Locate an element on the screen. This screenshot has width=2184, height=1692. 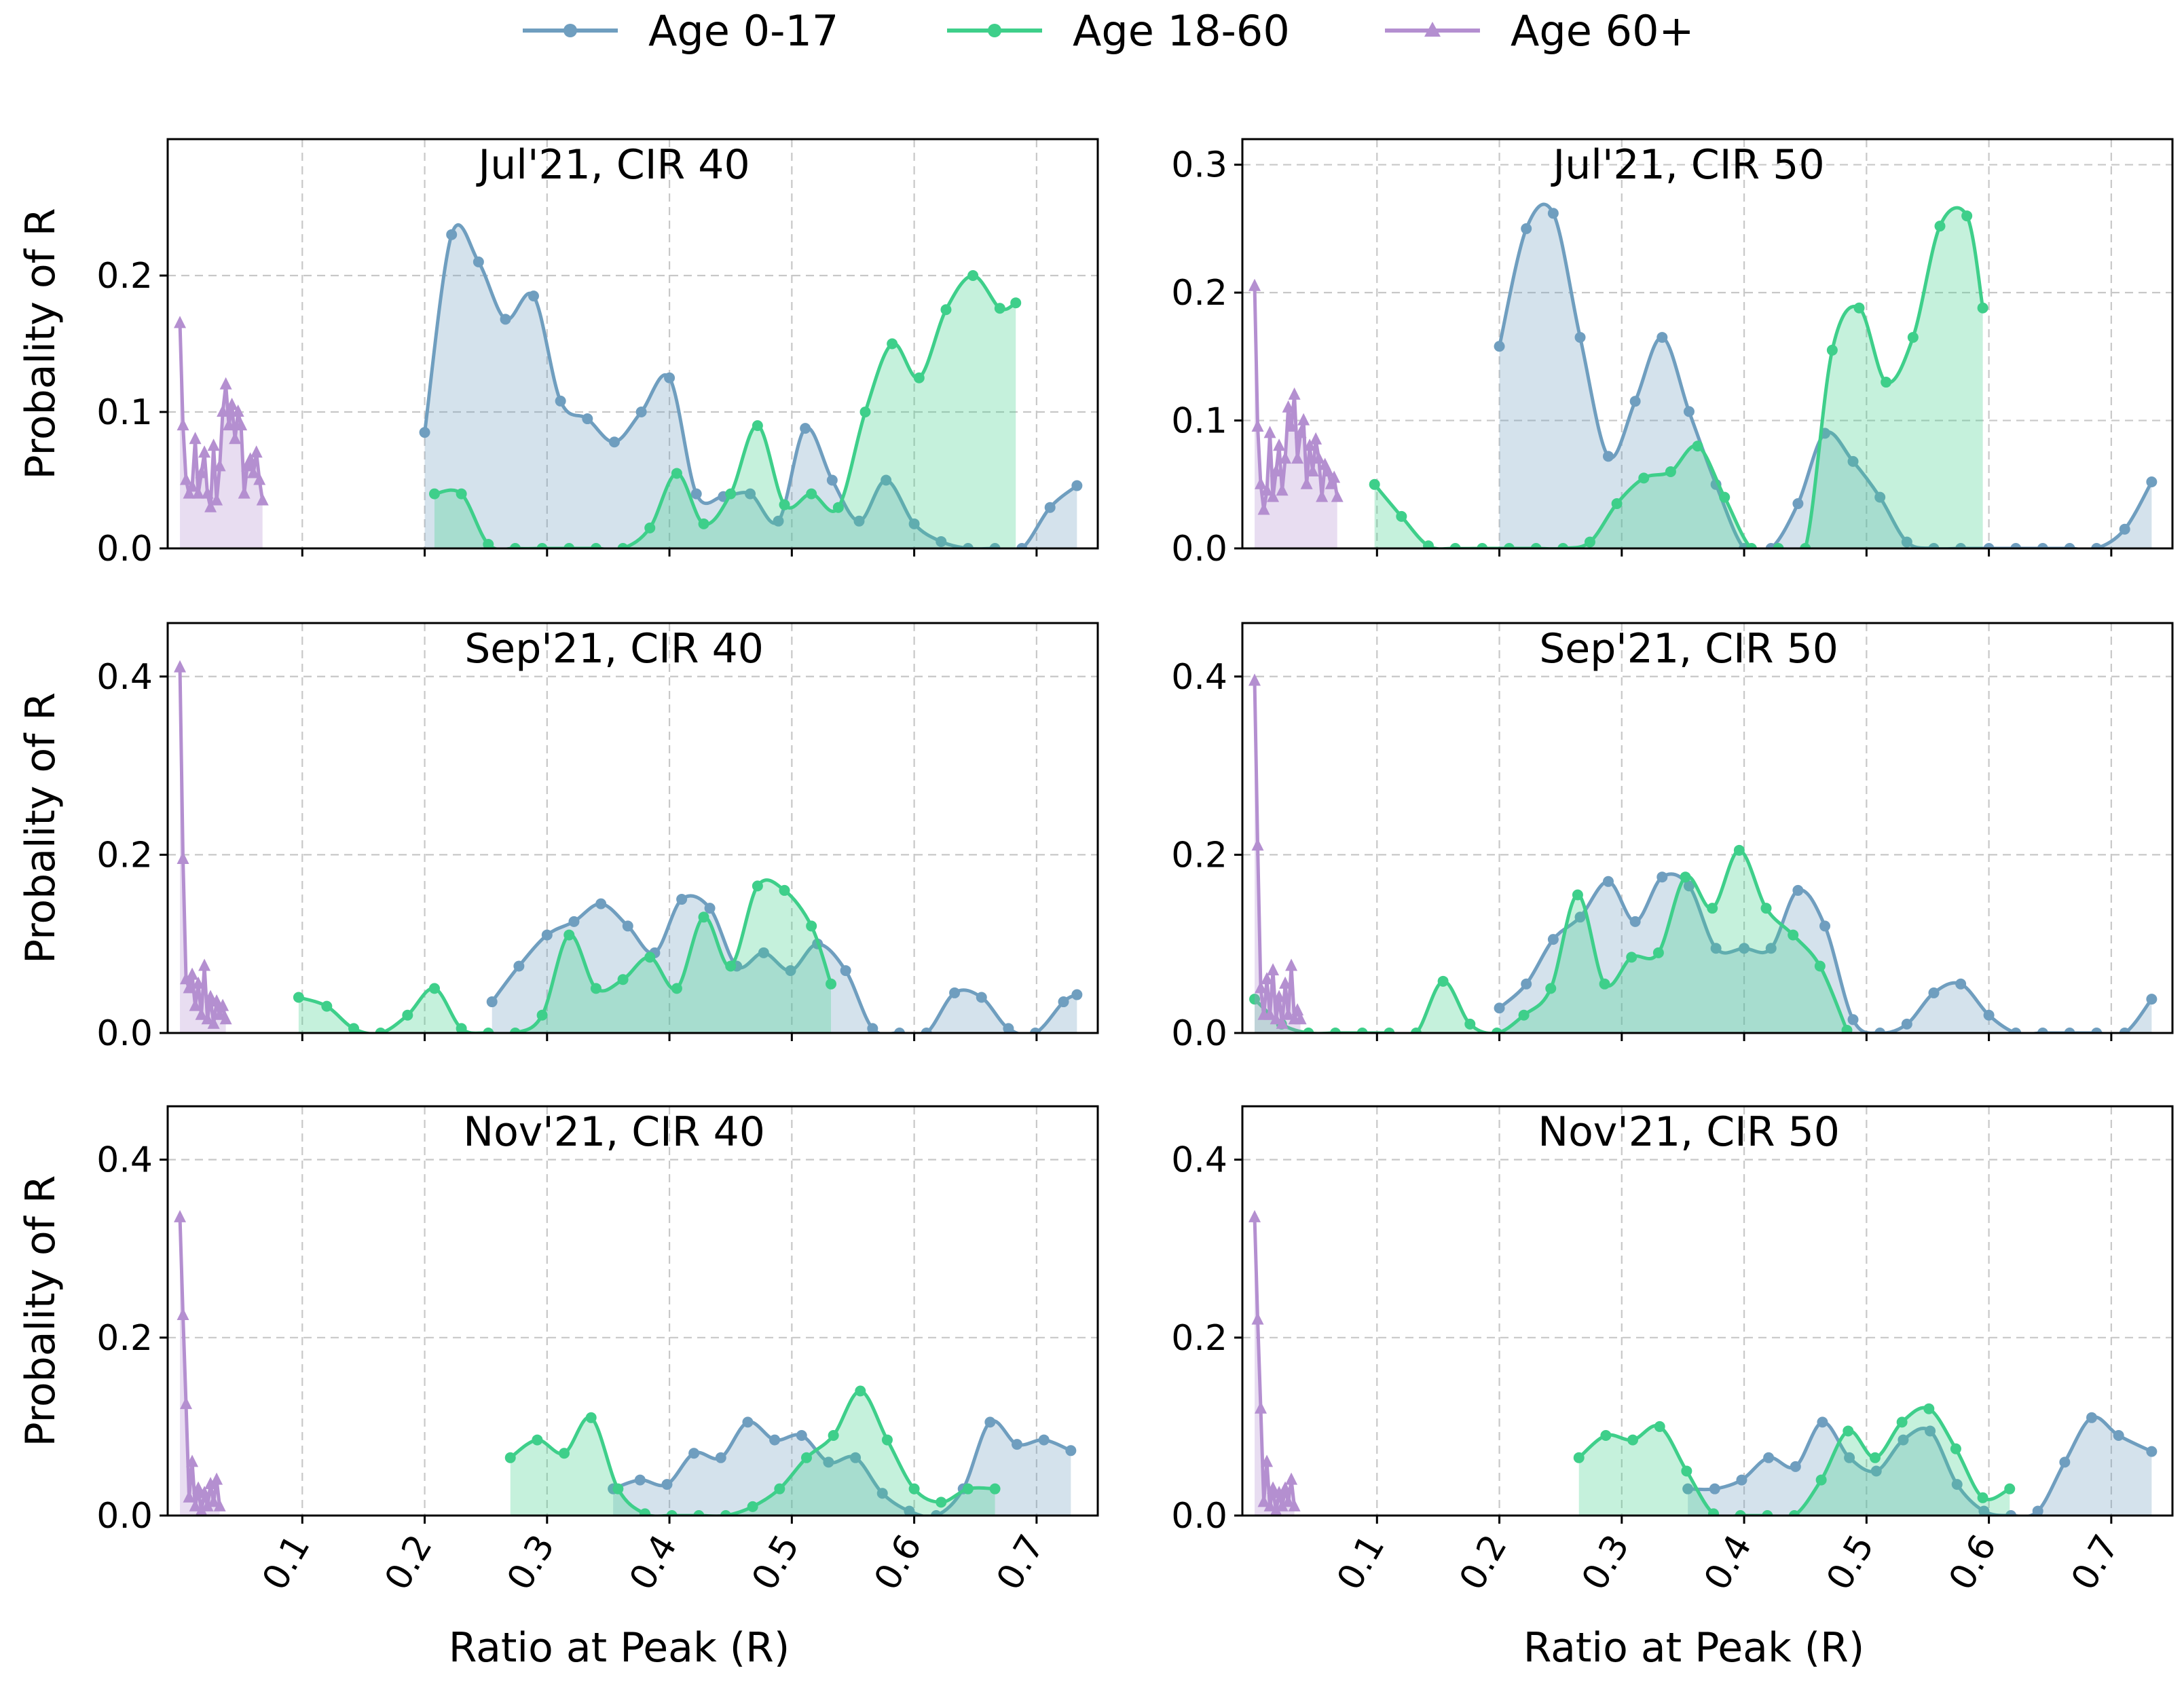
x-tick-label: 0.7 is located at coordinates (1020, 1563).